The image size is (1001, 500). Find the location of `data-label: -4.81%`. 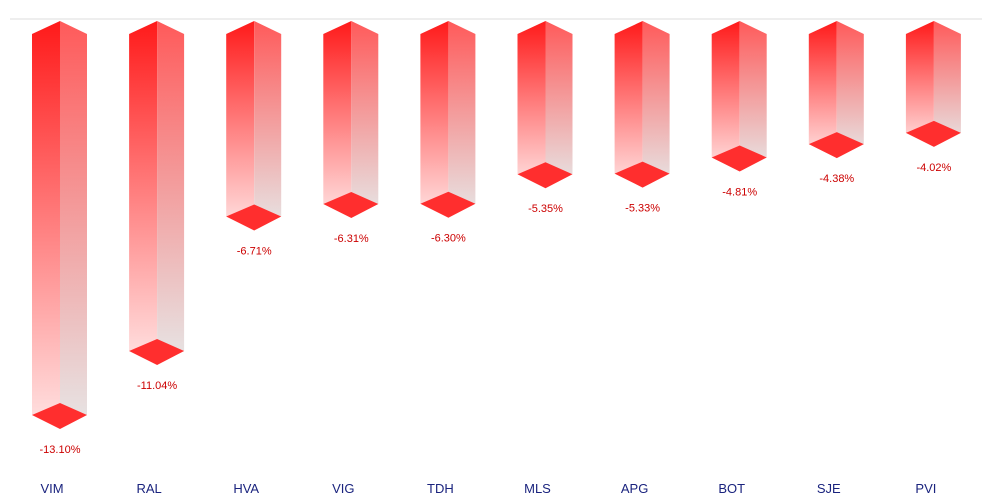

data-label: -4.81% is located at coordinates (739, 192).